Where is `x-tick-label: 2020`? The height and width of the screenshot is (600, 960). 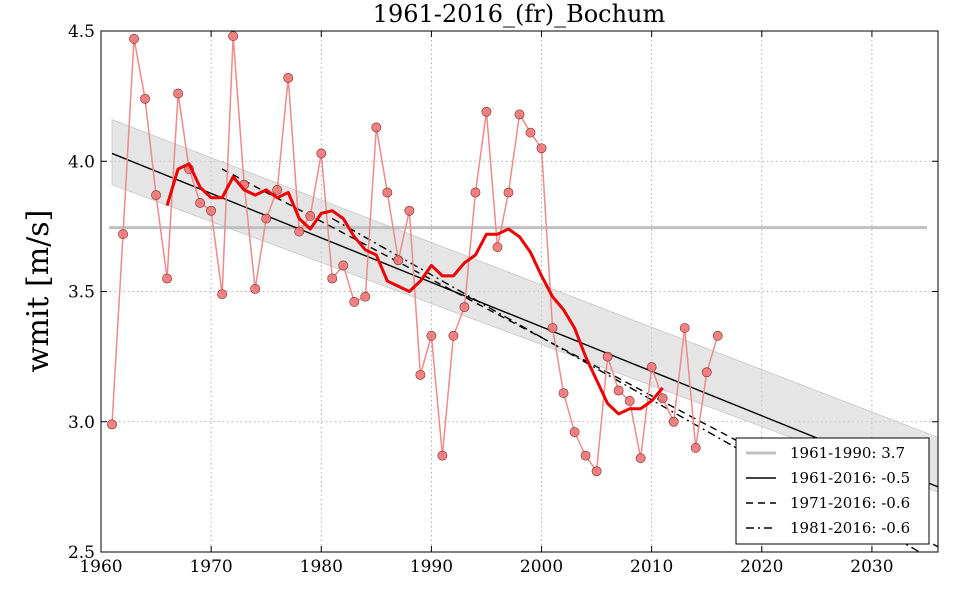 x-tick-label: 2020 is located at coordinates (761, 567).